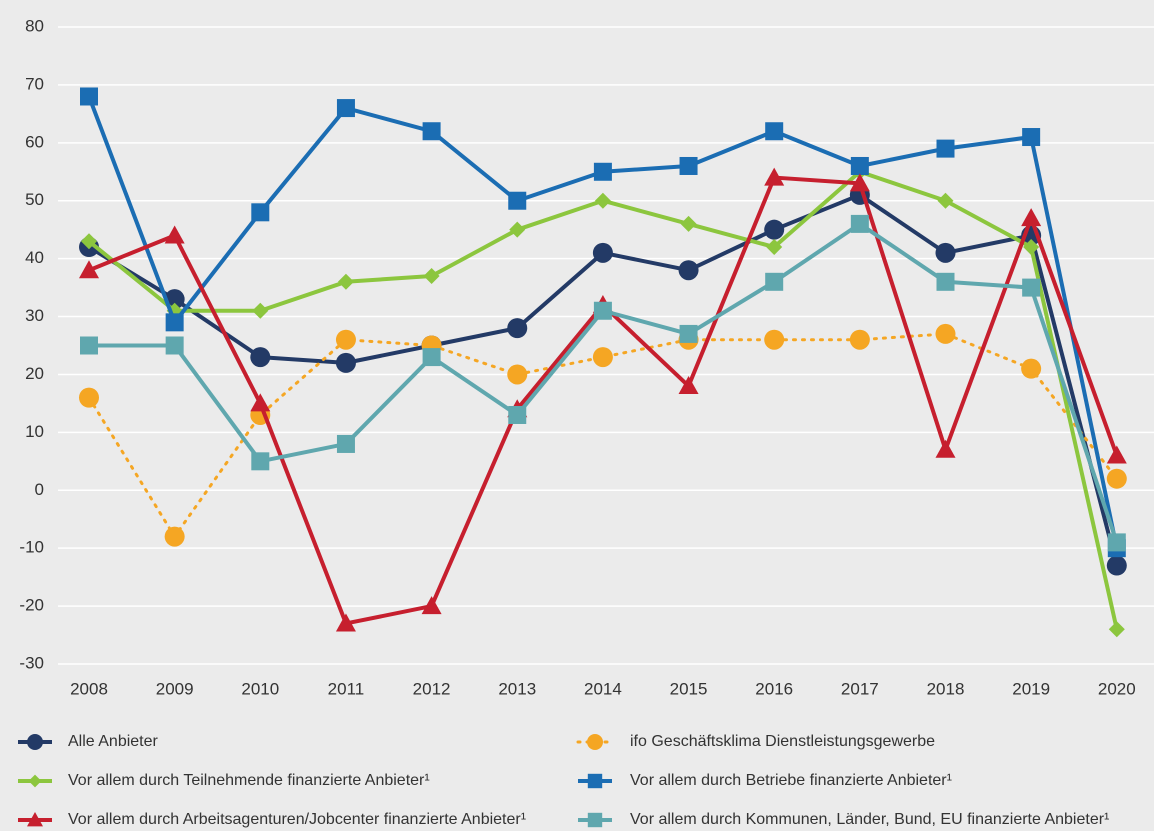 This screenshot has width=1154, height=831. I want to click on x-tick-label: 2012, so click(432, 688).